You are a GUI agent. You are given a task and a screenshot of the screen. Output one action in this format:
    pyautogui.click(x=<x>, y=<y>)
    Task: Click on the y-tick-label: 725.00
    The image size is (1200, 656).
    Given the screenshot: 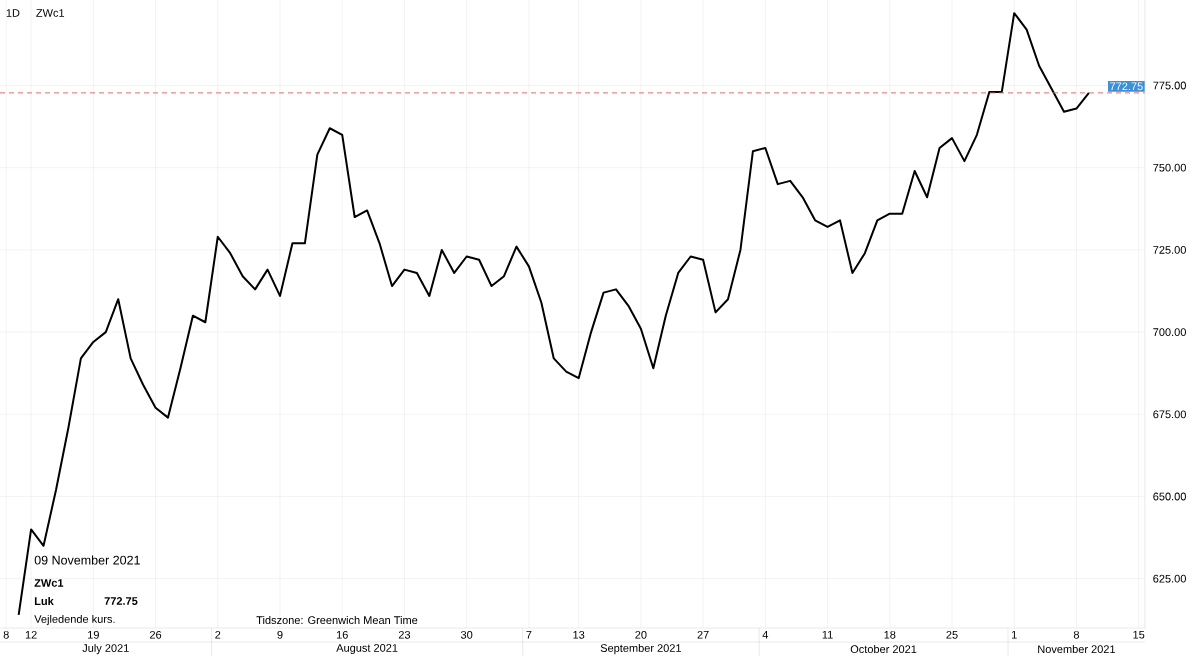 What is the action you would take?
    pyautogui.click(x=1169, y=250)
    